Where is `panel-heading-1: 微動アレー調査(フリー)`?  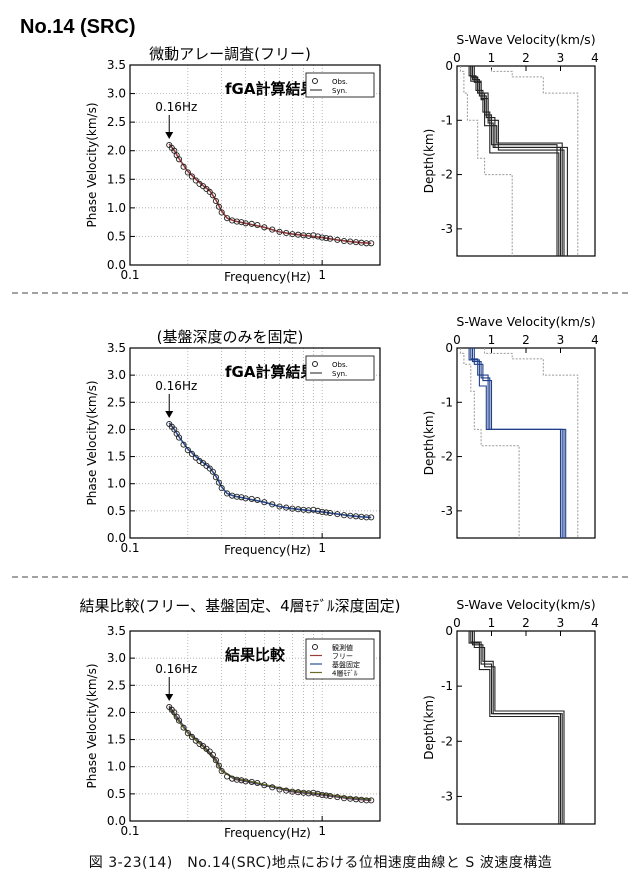 panel-heading-1: 微動アレー調査(フリー) is located at coordinates (230, 54).